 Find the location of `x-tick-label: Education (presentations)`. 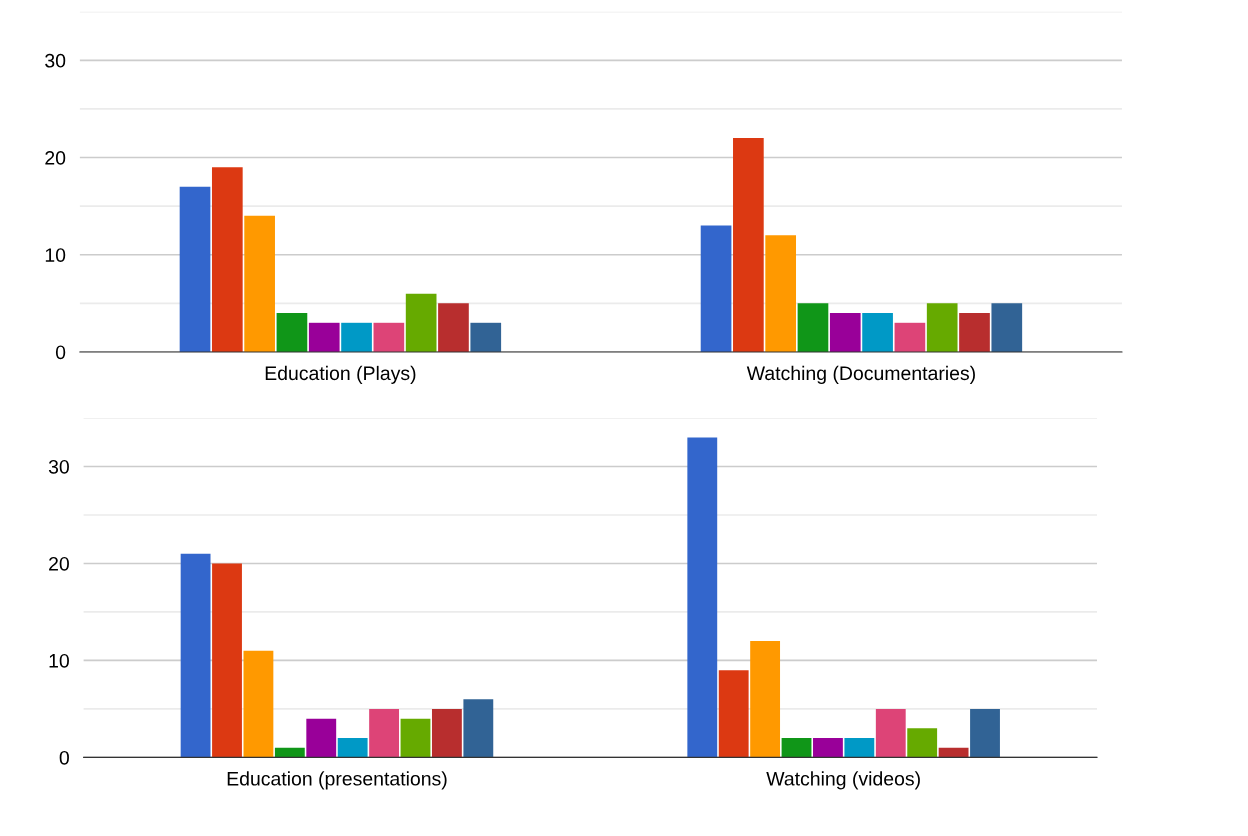

x-tick-label: Education (presentations) is located at coordinates (337, 780).